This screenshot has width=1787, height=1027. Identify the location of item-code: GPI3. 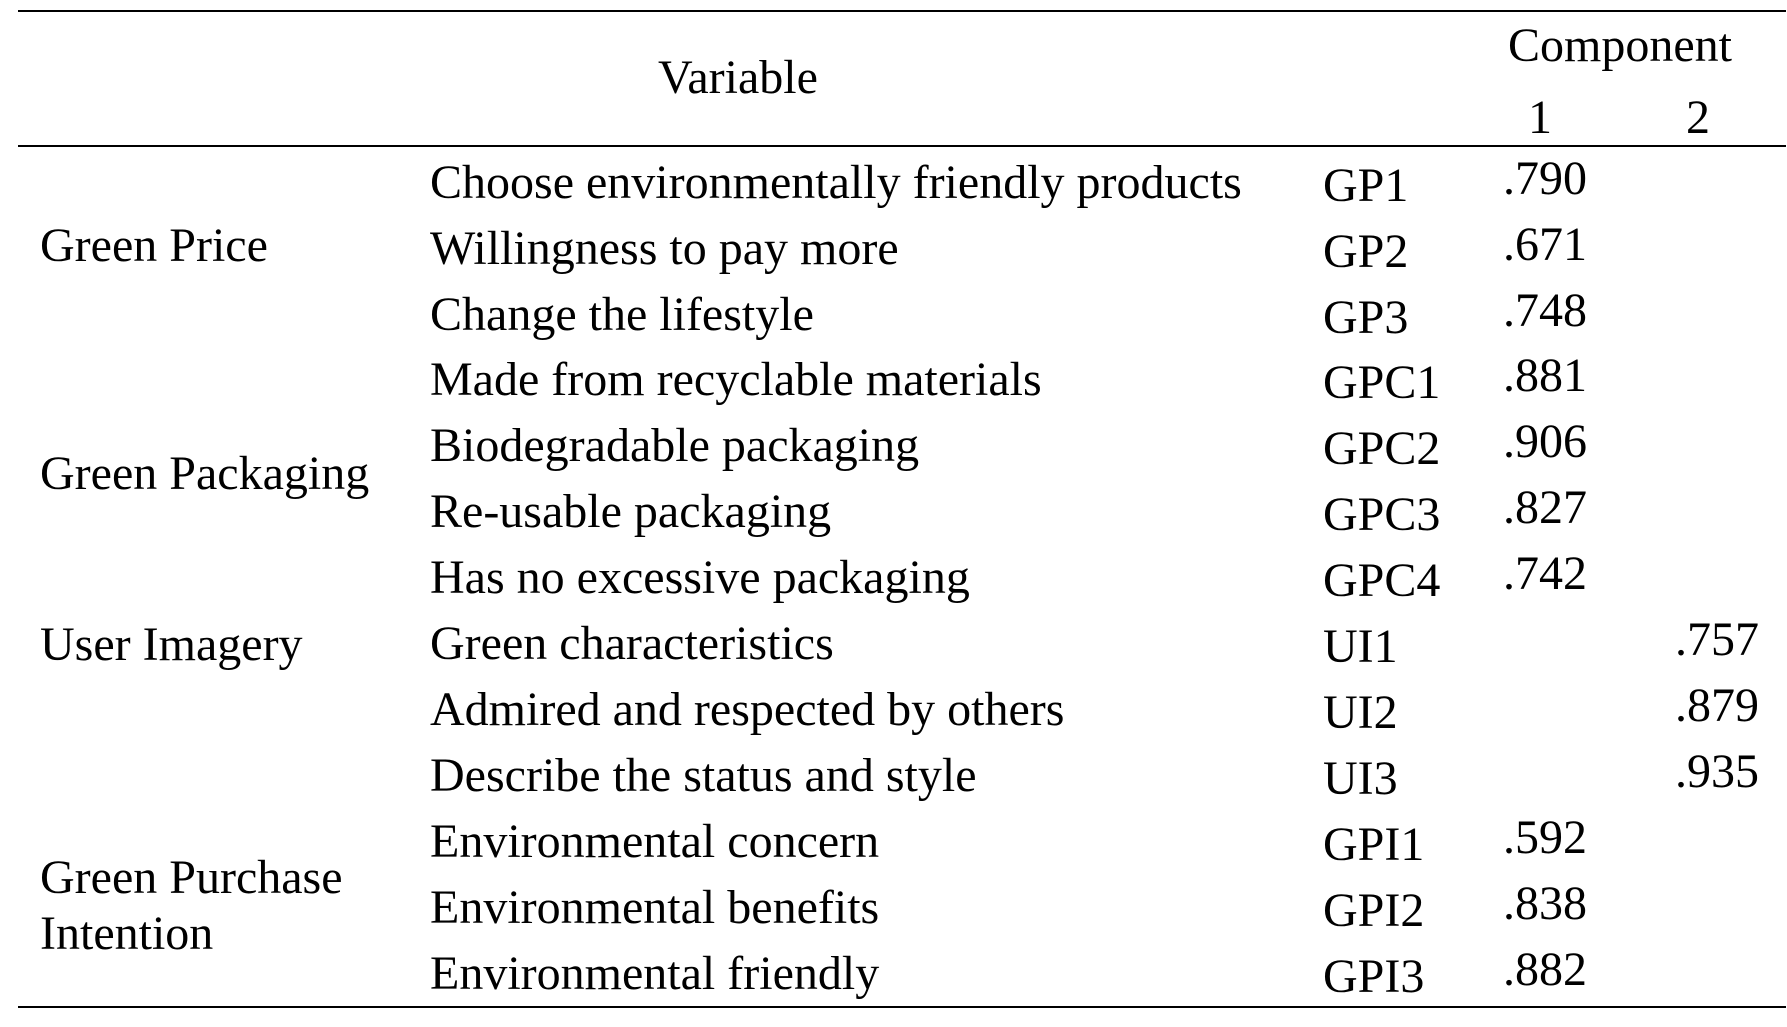
(1374, 976).